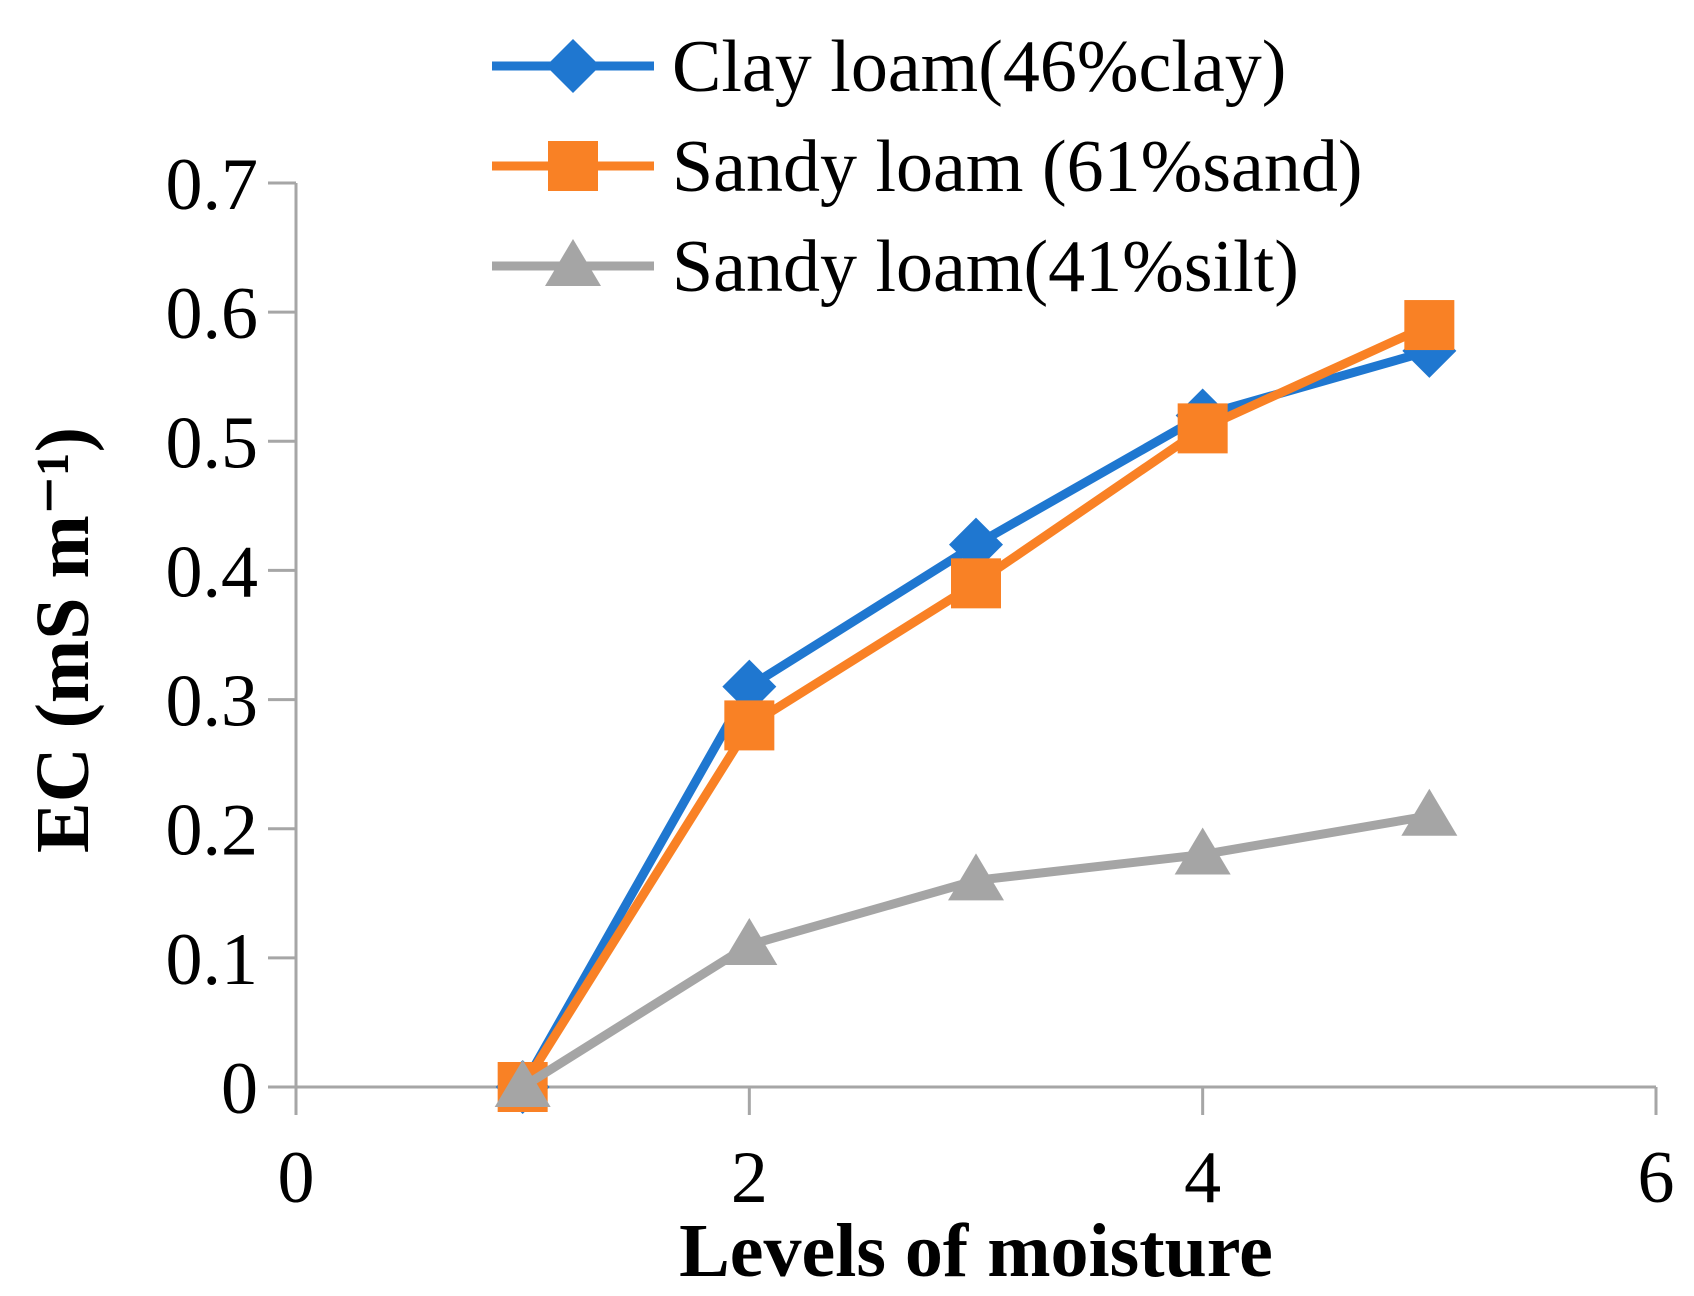  I want to click on legend-item-2: Sandy loam (61%sand), so click(927, 167).